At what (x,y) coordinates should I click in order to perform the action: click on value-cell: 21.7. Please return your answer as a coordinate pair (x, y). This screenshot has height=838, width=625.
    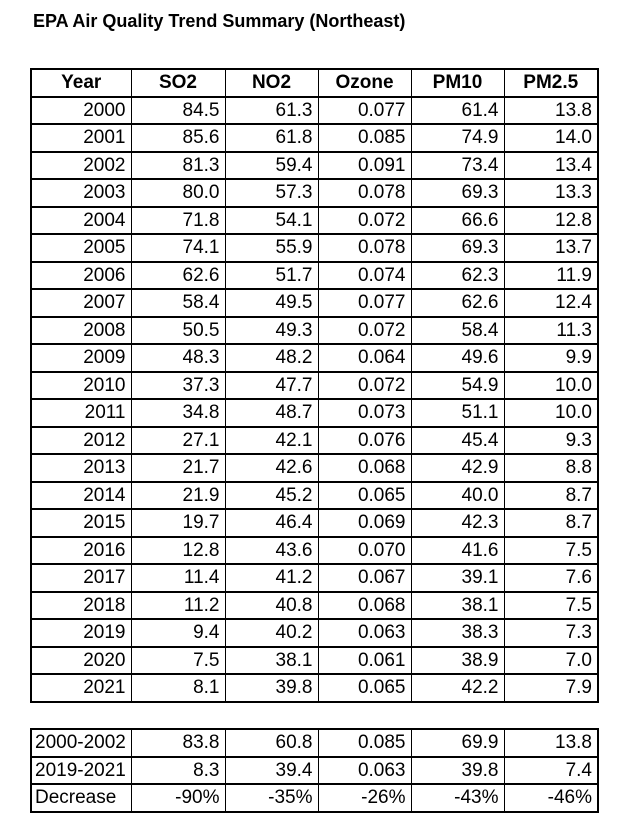
    Looking at the image, I should click on (178, 468).